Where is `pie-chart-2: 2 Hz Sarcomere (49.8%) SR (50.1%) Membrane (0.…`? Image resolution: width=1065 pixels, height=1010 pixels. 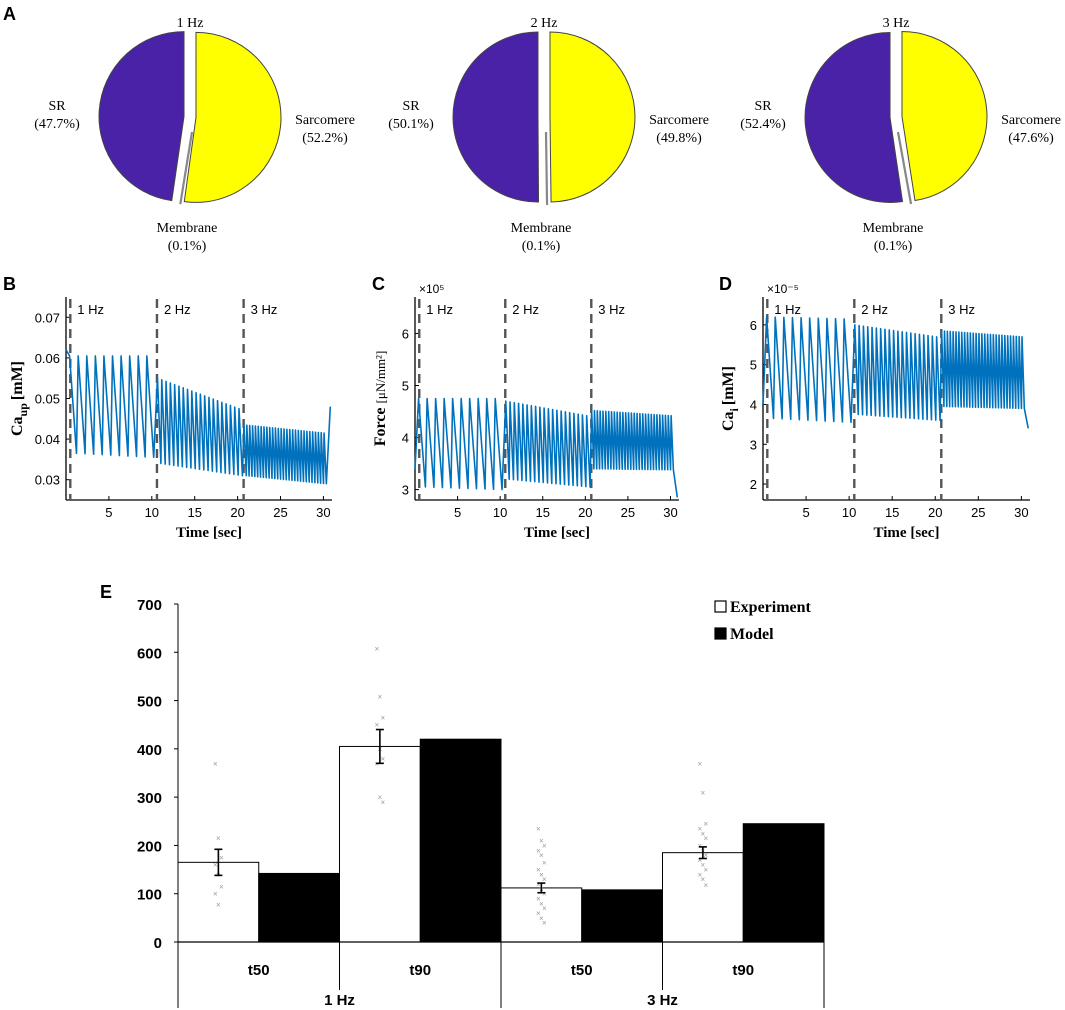
pie-chart-2: 2 Hz Sarcomere (49.8%) SR (50.1%) Membrane (0.… is located at coordinates (548, 135).